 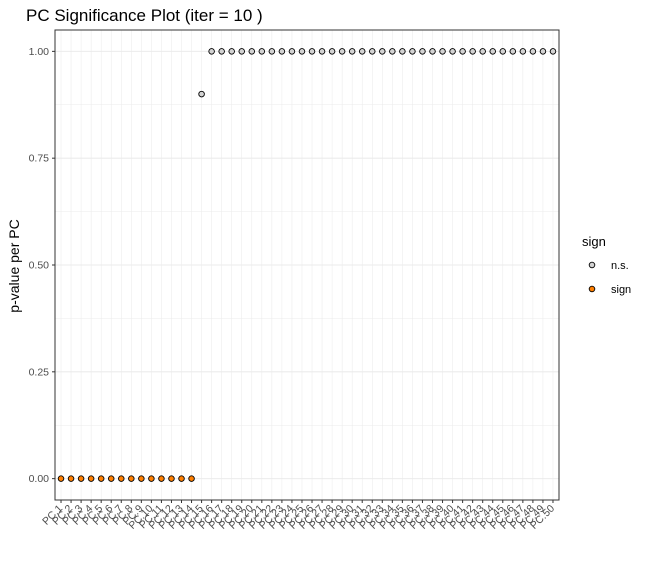 What do you see at coordinates (620, 266) in the screenshot?
I see `legend-label: n.s.` at bounding box center [620, 266].